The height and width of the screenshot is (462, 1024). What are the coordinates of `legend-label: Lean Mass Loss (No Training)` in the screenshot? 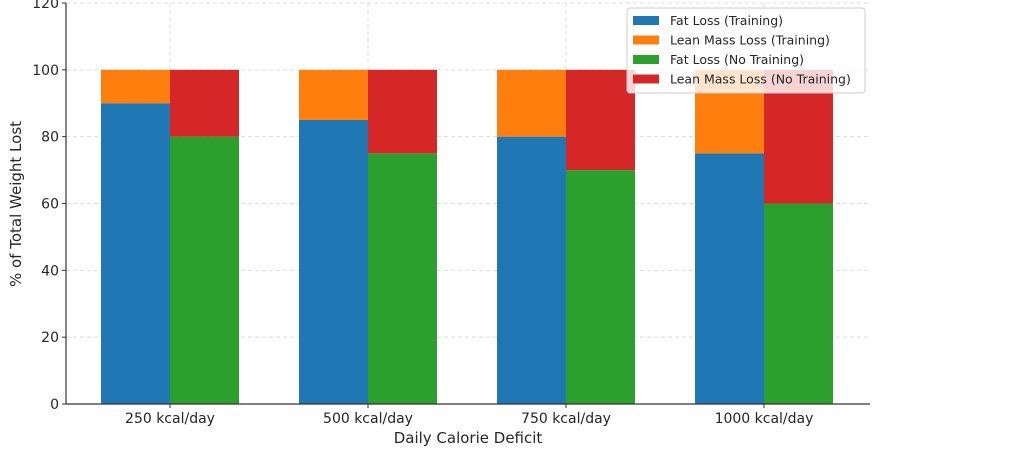 It's located at (760, 79).